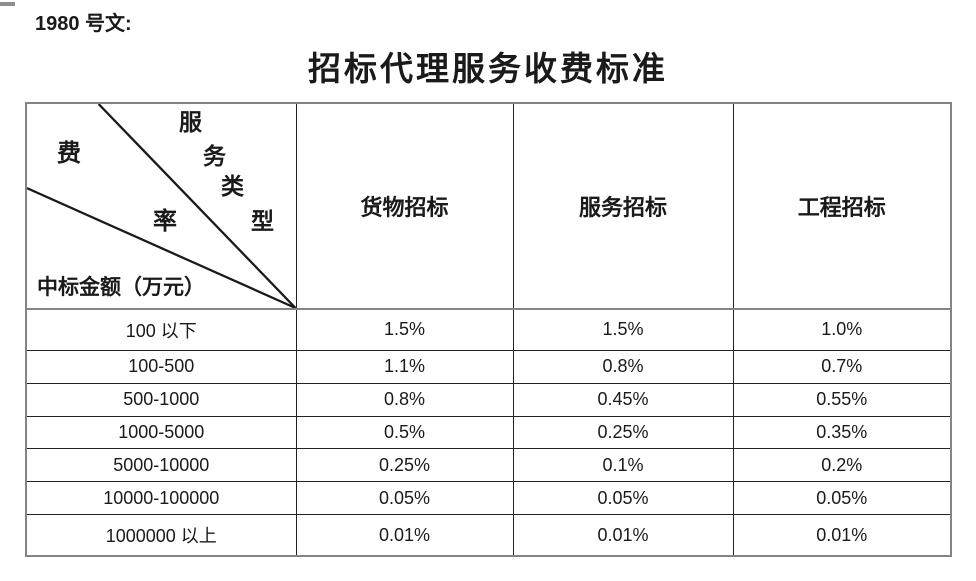 This screenshot has height=581, width=976. I want to click on table-row: 100-500 1.1% 0.8% 0.7%, so click(488, 366).